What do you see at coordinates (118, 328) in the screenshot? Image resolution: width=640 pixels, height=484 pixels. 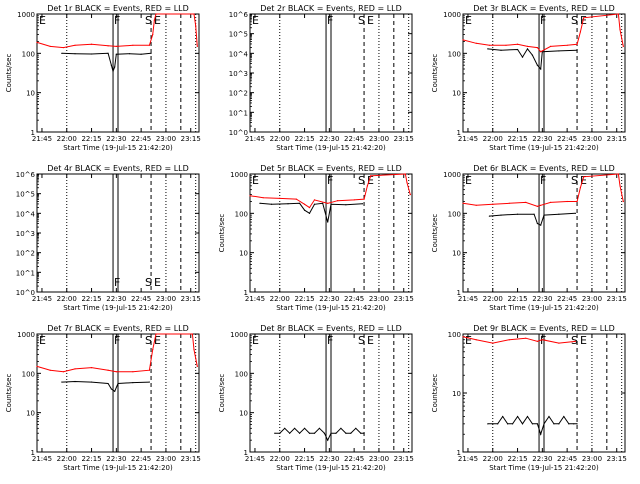 I see `panel-title: Det 7r BLACK = Events, RED = LLD` at bounding box center [118, 328].